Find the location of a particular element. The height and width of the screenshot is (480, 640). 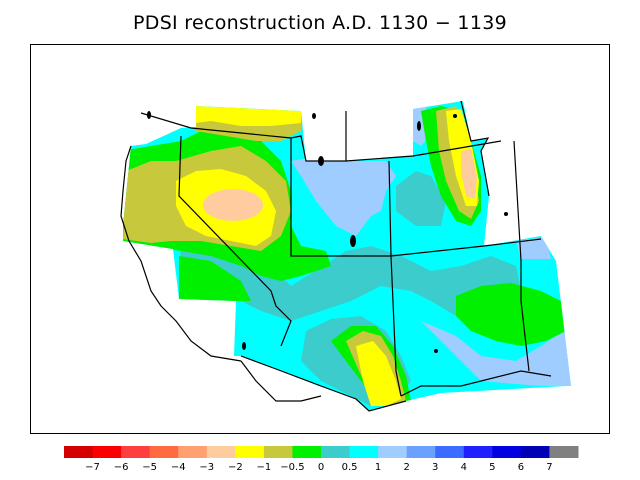

pdsi-area-lightblue-east is located at coordinates (496, 353).